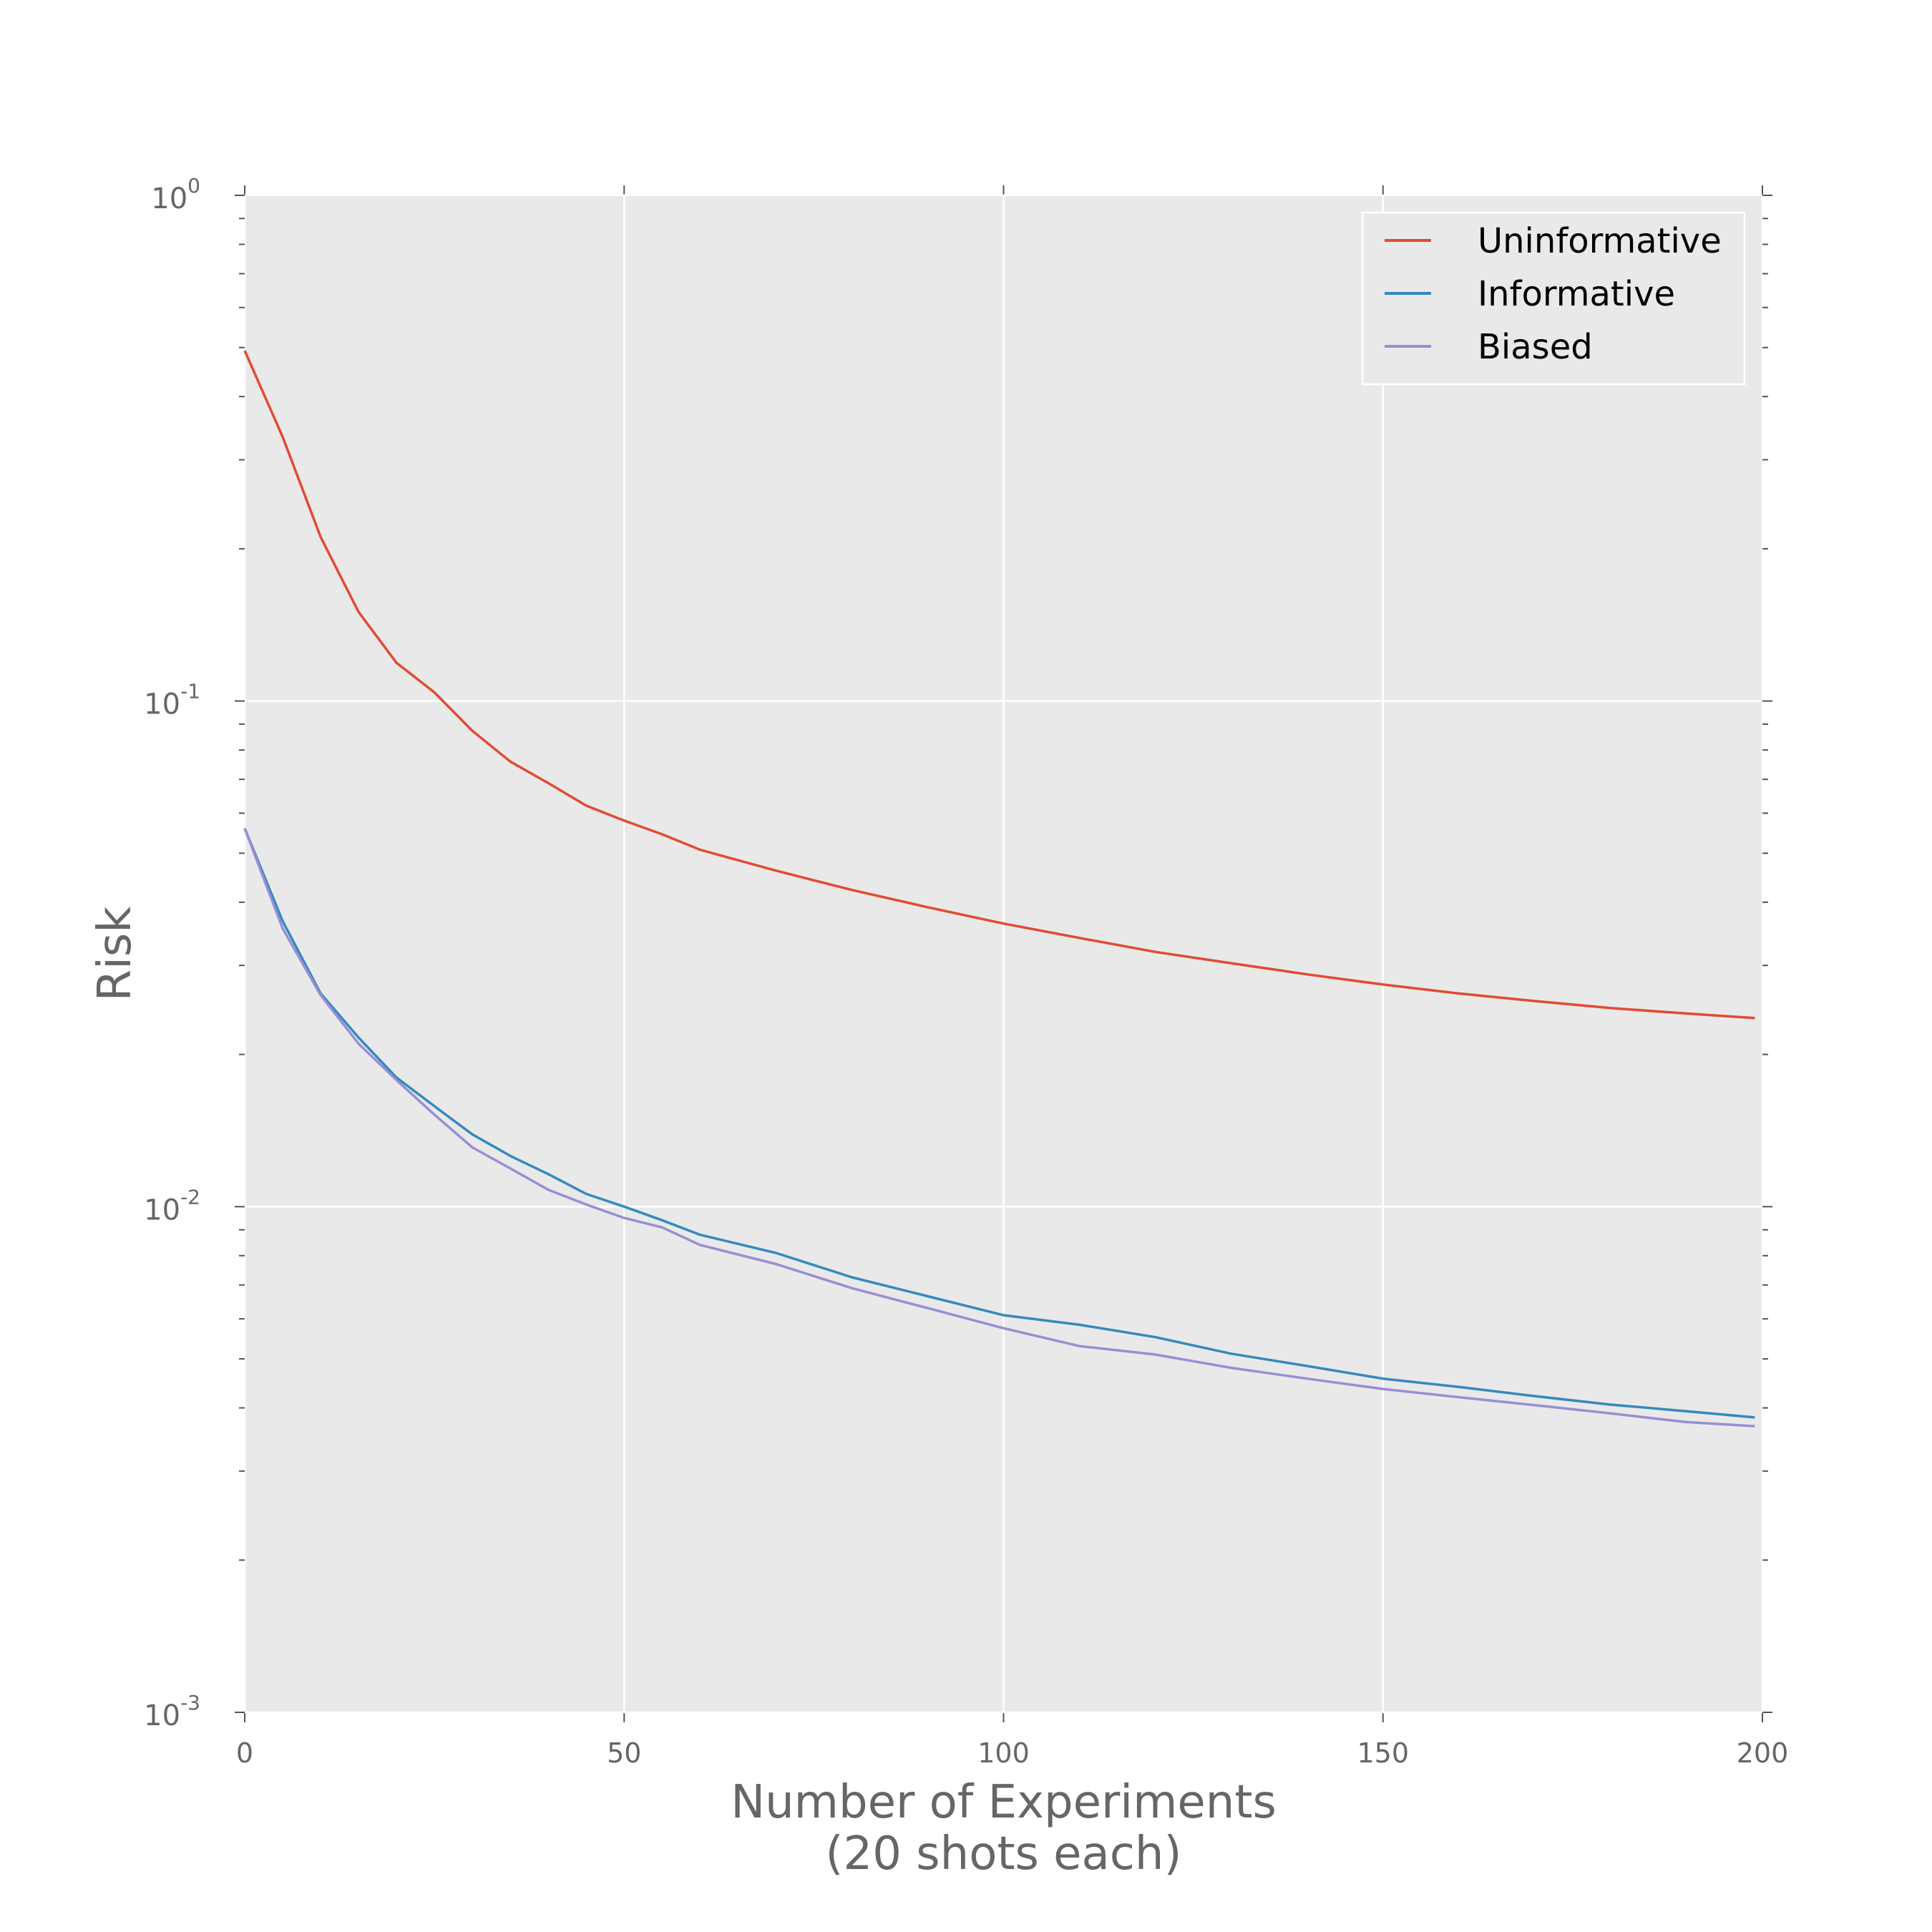 This screenshot has width=1932, height=1932. What do you see at coordinates (1004, 1802) in the screenshot?
I see `x-axis-label: Number of Experiments` at bounding box center [1004, 1802].